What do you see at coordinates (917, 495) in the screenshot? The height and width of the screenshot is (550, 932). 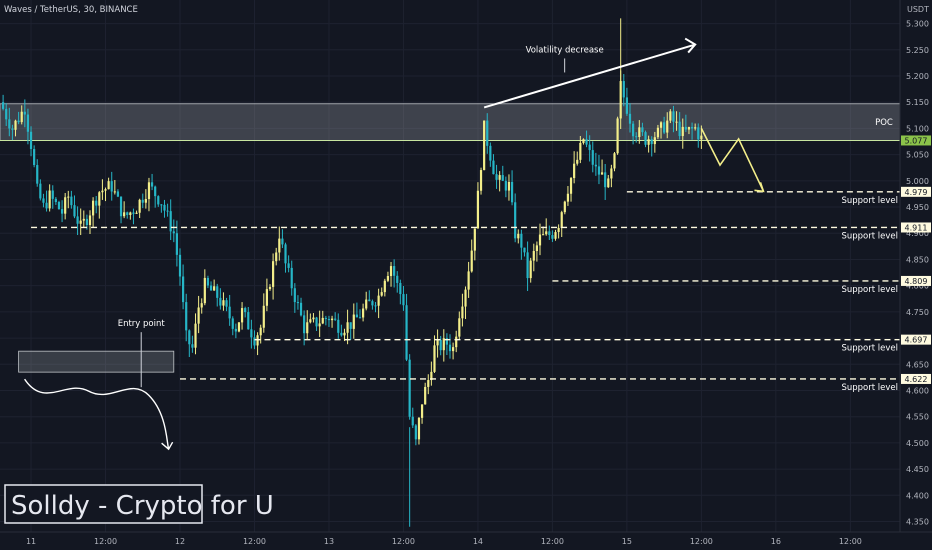 I see `price-tick-label: 4.400` at bounding box center [917, 495].